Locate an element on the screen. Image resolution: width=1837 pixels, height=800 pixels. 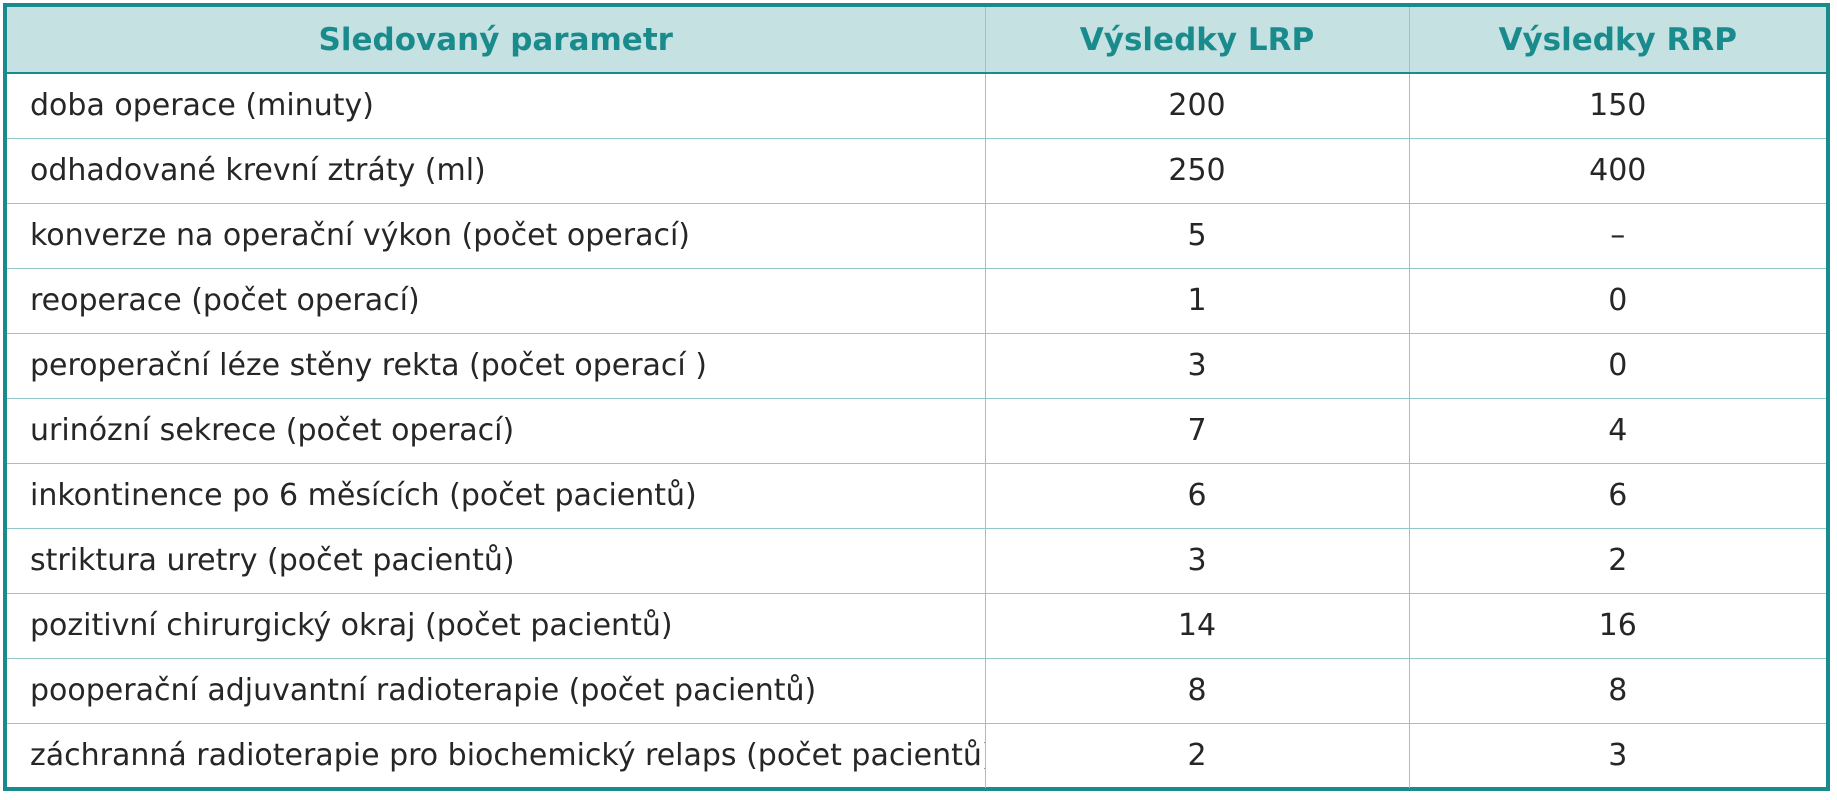
lrp-value-cell: 2 is located at coordinates (1197, 755).